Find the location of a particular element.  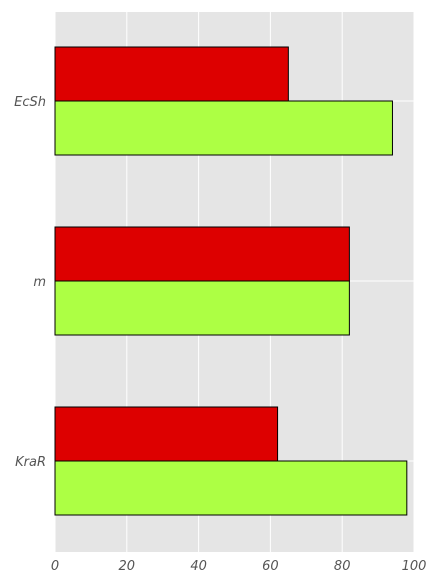

x-tick-label: 60 is located at coordinates (270, 566).